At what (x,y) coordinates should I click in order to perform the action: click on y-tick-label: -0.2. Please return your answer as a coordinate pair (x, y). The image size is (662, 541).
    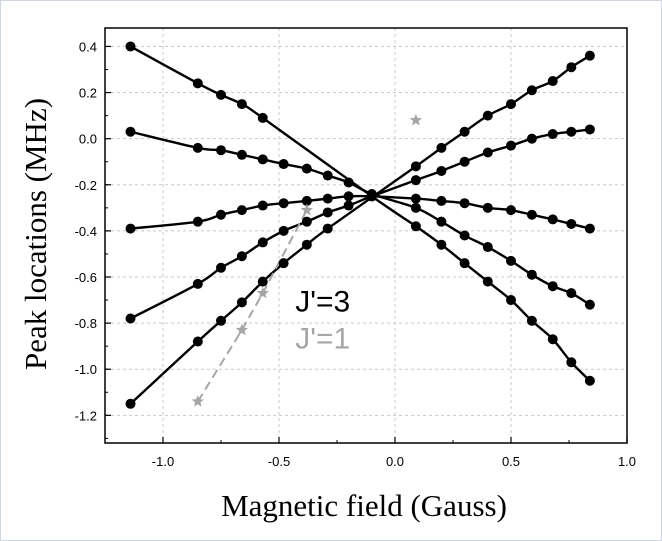
    Looking at the image, I should click on (86, 185).